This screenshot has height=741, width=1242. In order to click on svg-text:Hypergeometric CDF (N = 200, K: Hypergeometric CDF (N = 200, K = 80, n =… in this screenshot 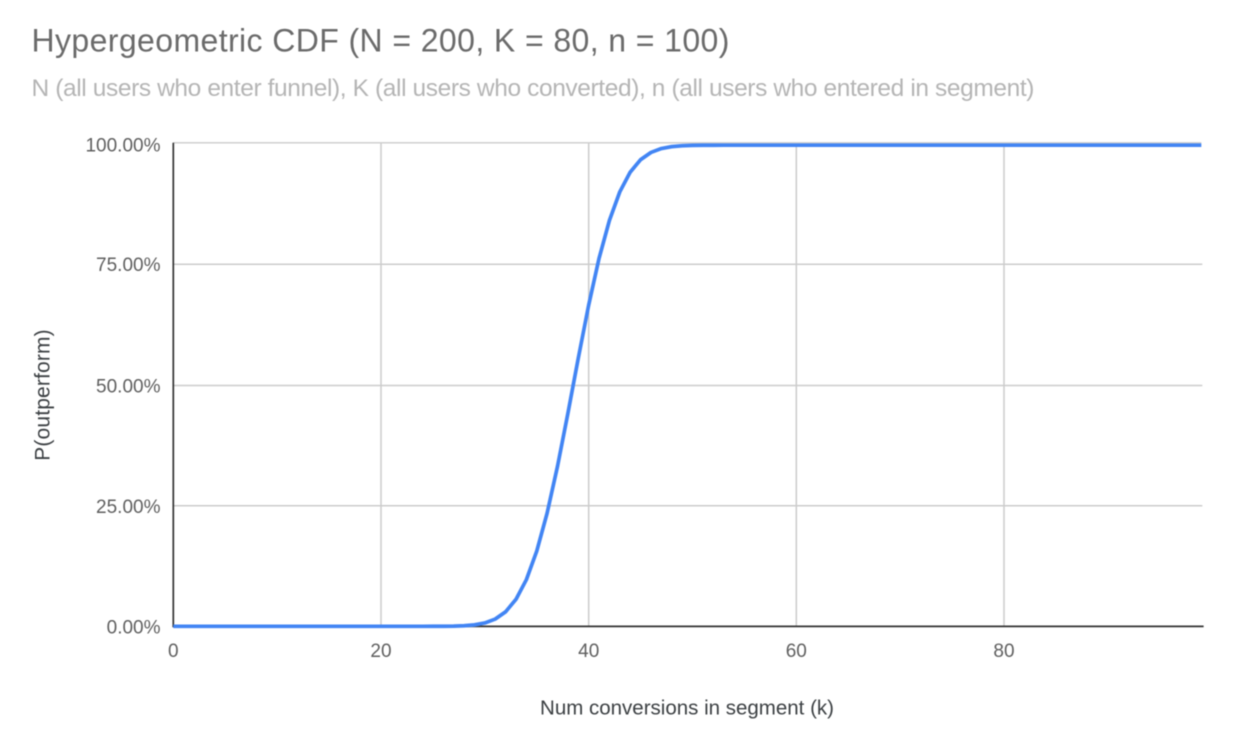, I will do `click(381, 40)`.